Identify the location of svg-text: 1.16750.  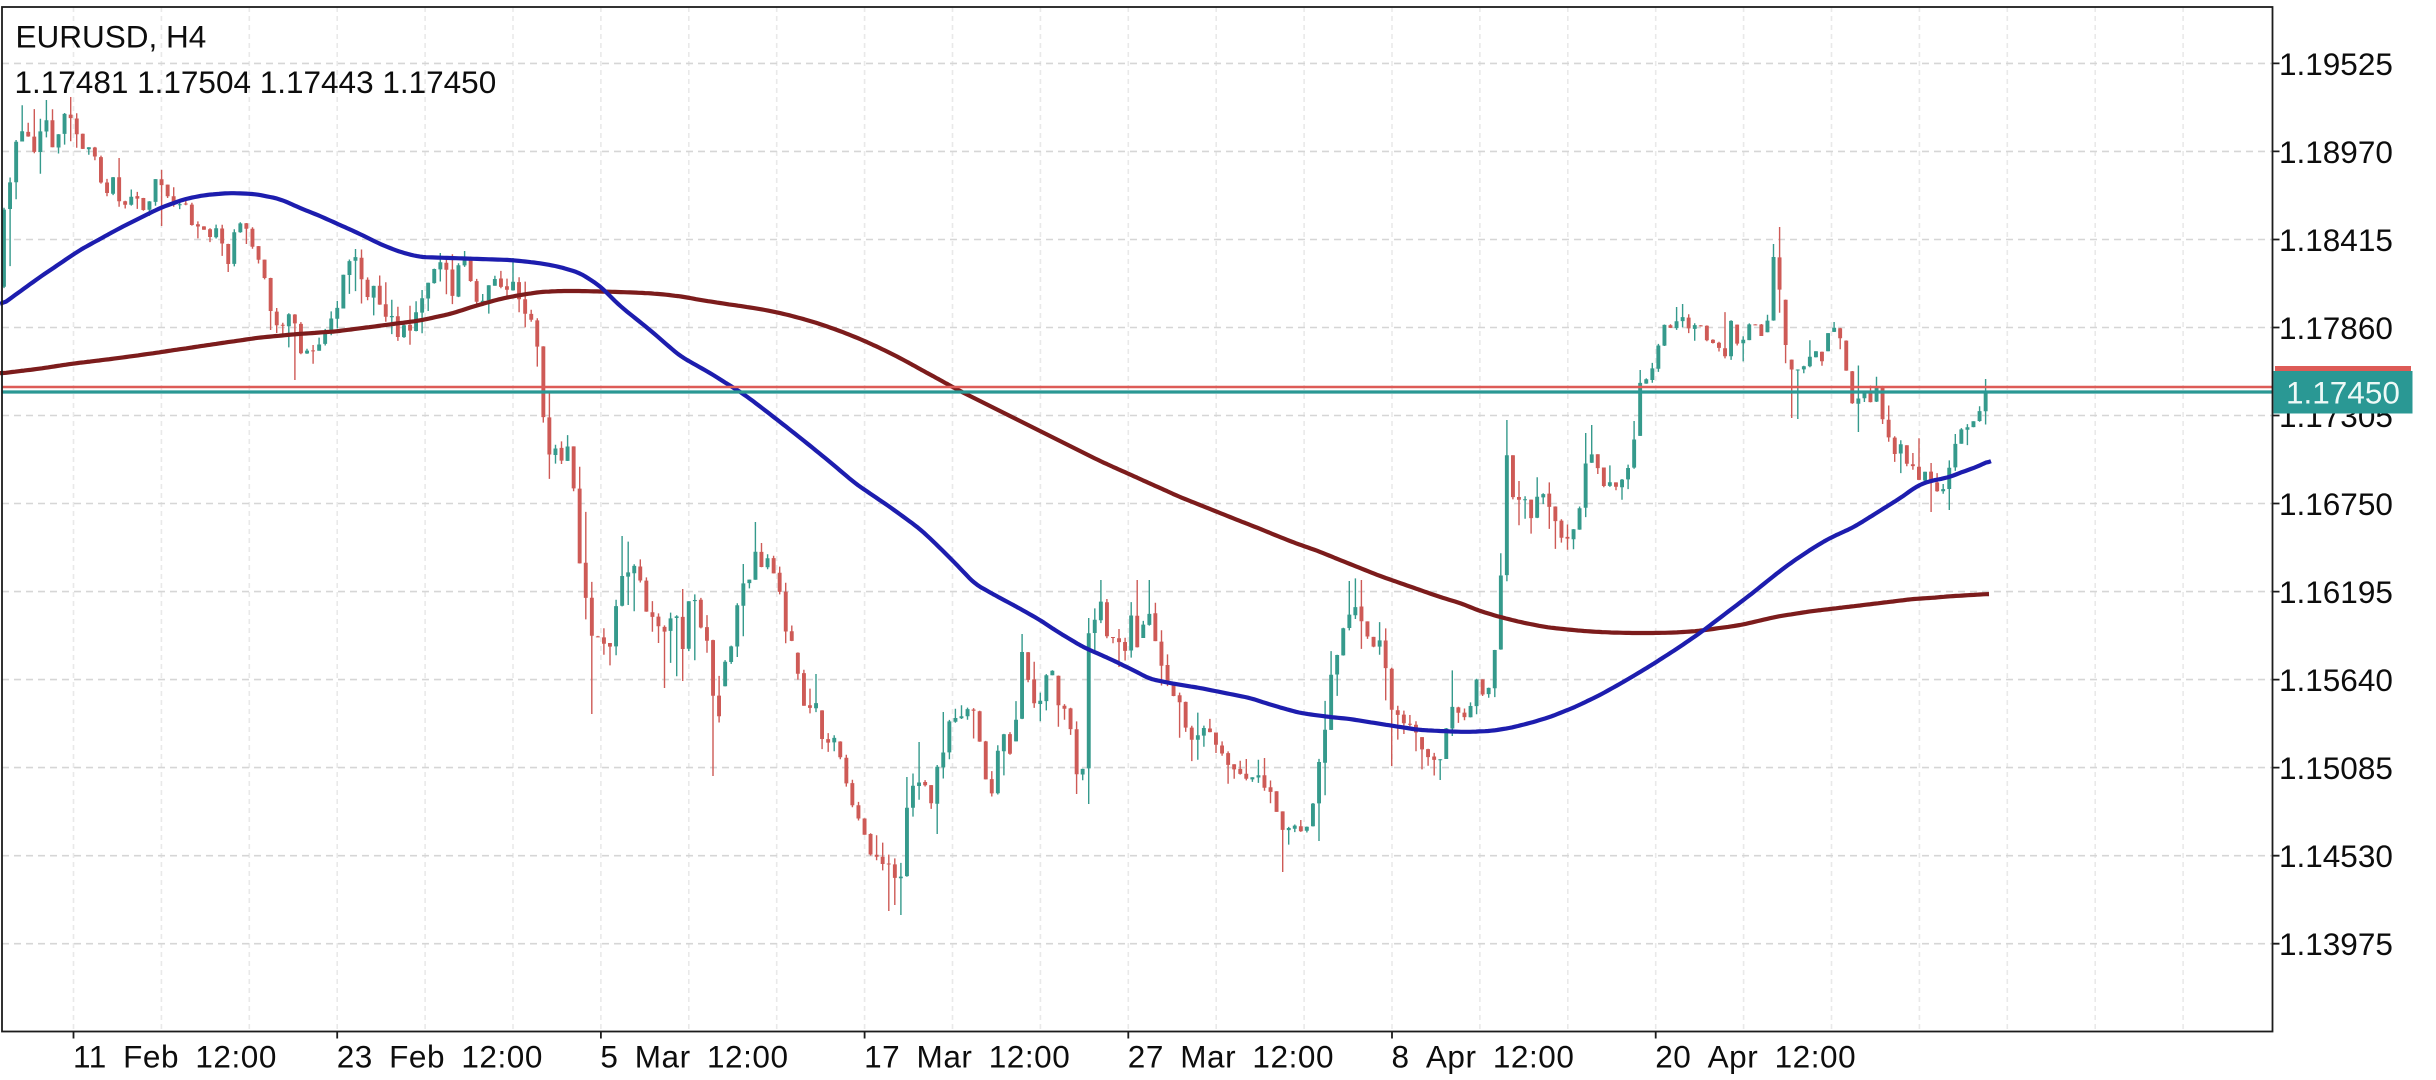
(2336, 504).